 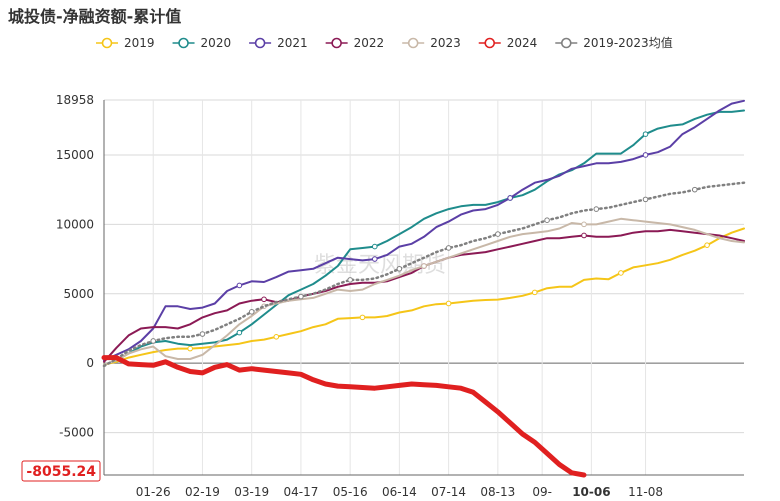 I want to click on y-axis-ticks: 18958 15000 10000 5000 0 -5000, so click(x=75, y=266).